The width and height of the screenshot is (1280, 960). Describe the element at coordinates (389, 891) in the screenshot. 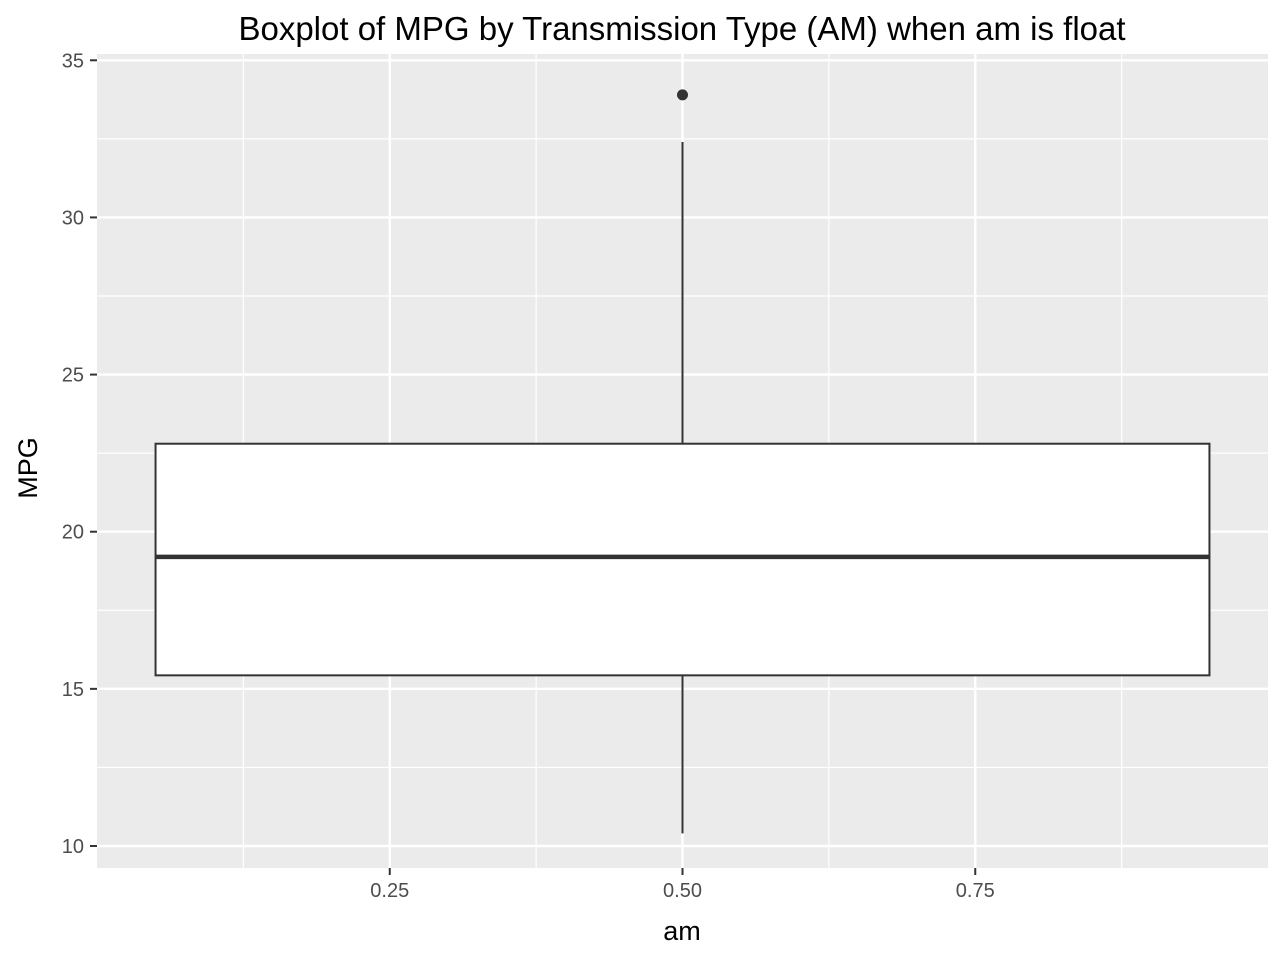

I see `x-tick-label: 0.25` at that location.